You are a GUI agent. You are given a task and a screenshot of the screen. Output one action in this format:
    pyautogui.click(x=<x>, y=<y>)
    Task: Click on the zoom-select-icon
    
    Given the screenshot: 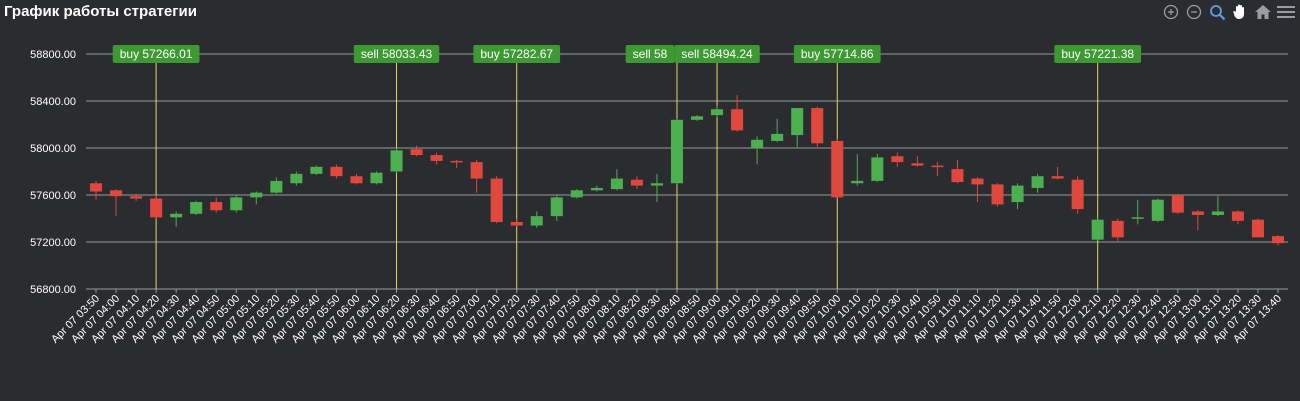 What is the action you would take?
    pyautogui.click(x=1217, y=12)
    